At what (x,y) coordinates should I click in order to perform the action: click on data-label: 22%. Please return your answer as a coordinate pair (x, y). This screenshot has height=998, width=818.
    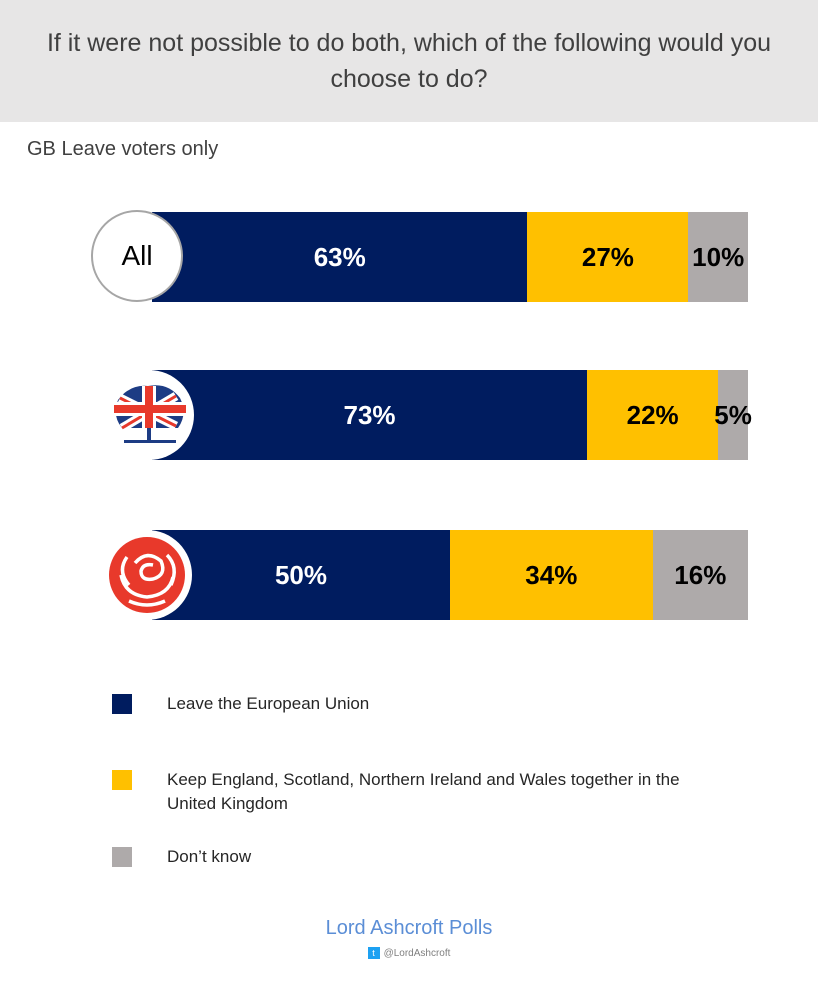
    Looking at the image, I should click on (652, 414).